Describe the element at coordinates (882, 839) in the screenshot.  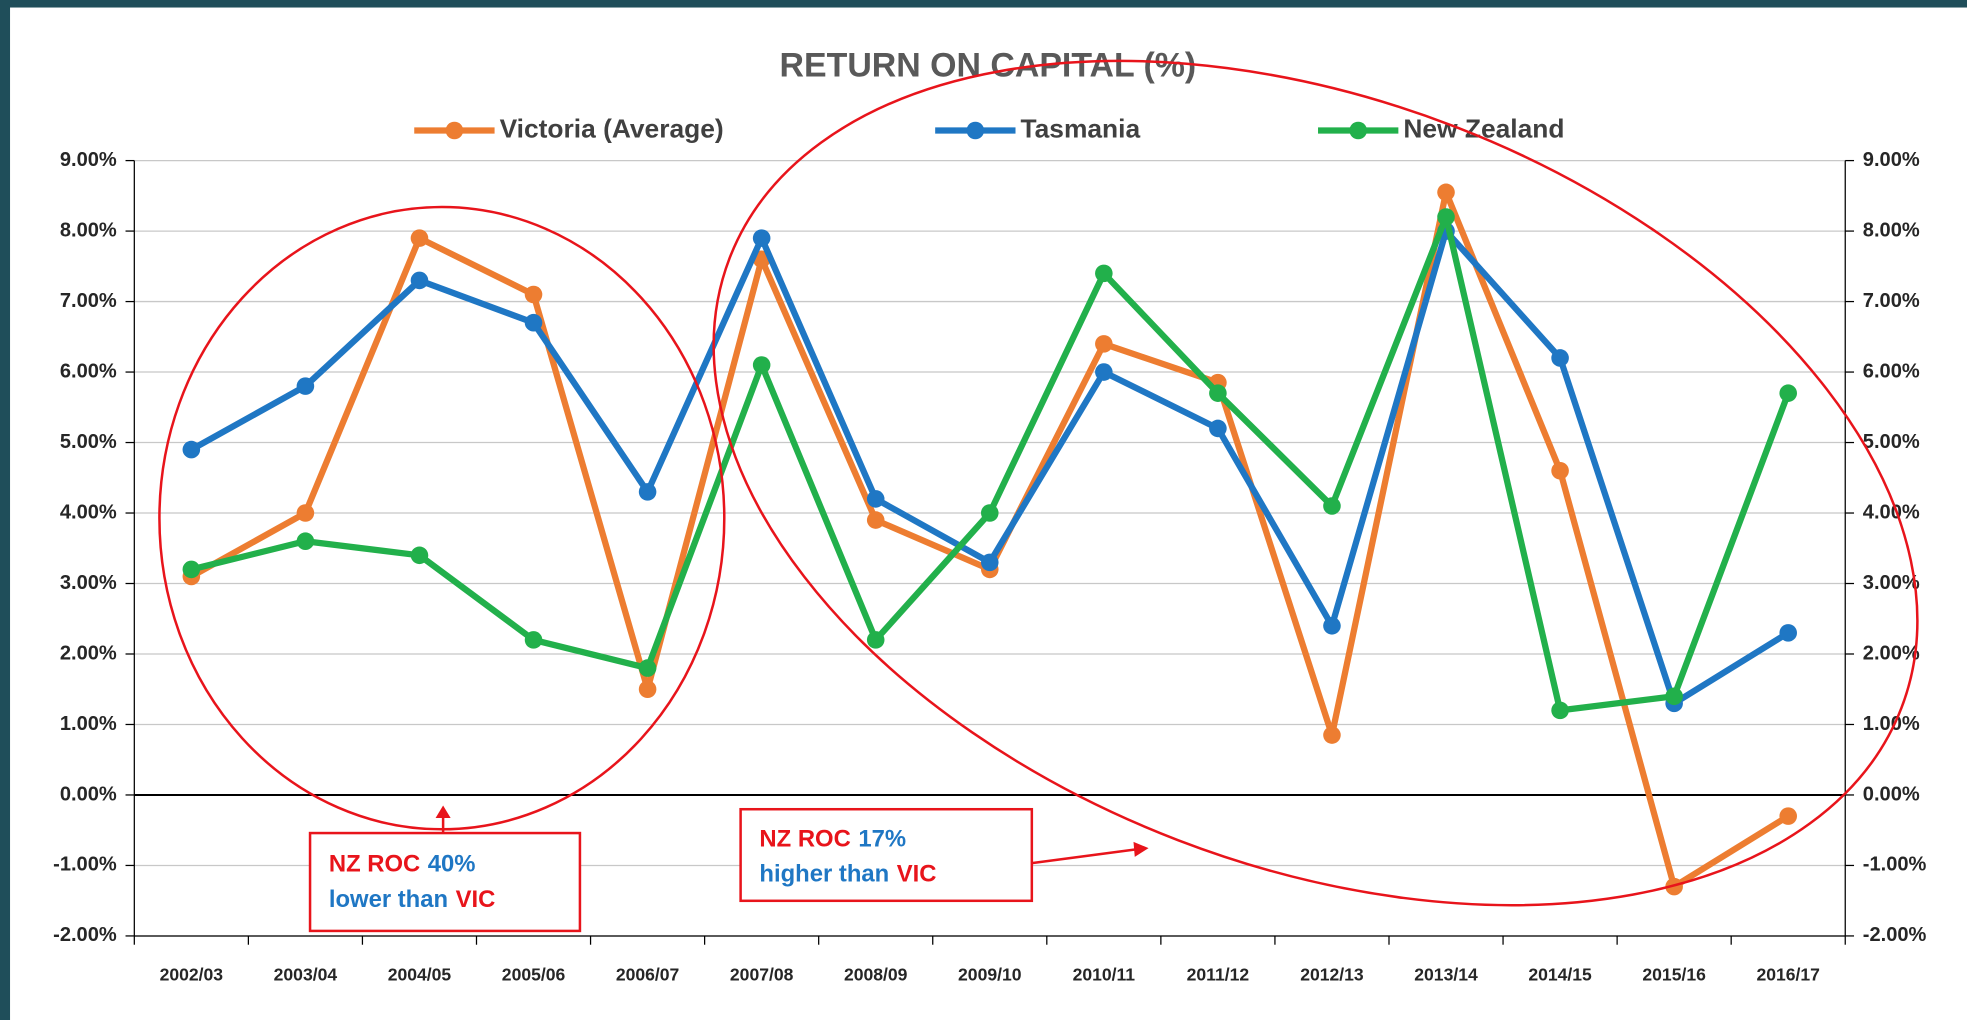
I see `annotation-part: 17%` at that location.